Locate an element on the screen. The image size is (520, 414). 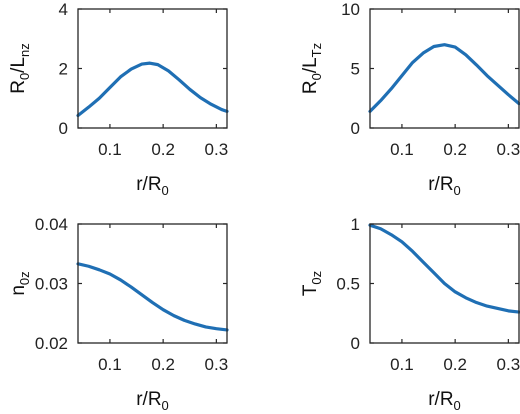
y-axis-label: R0/LTz is located at coordinates (312, 68).